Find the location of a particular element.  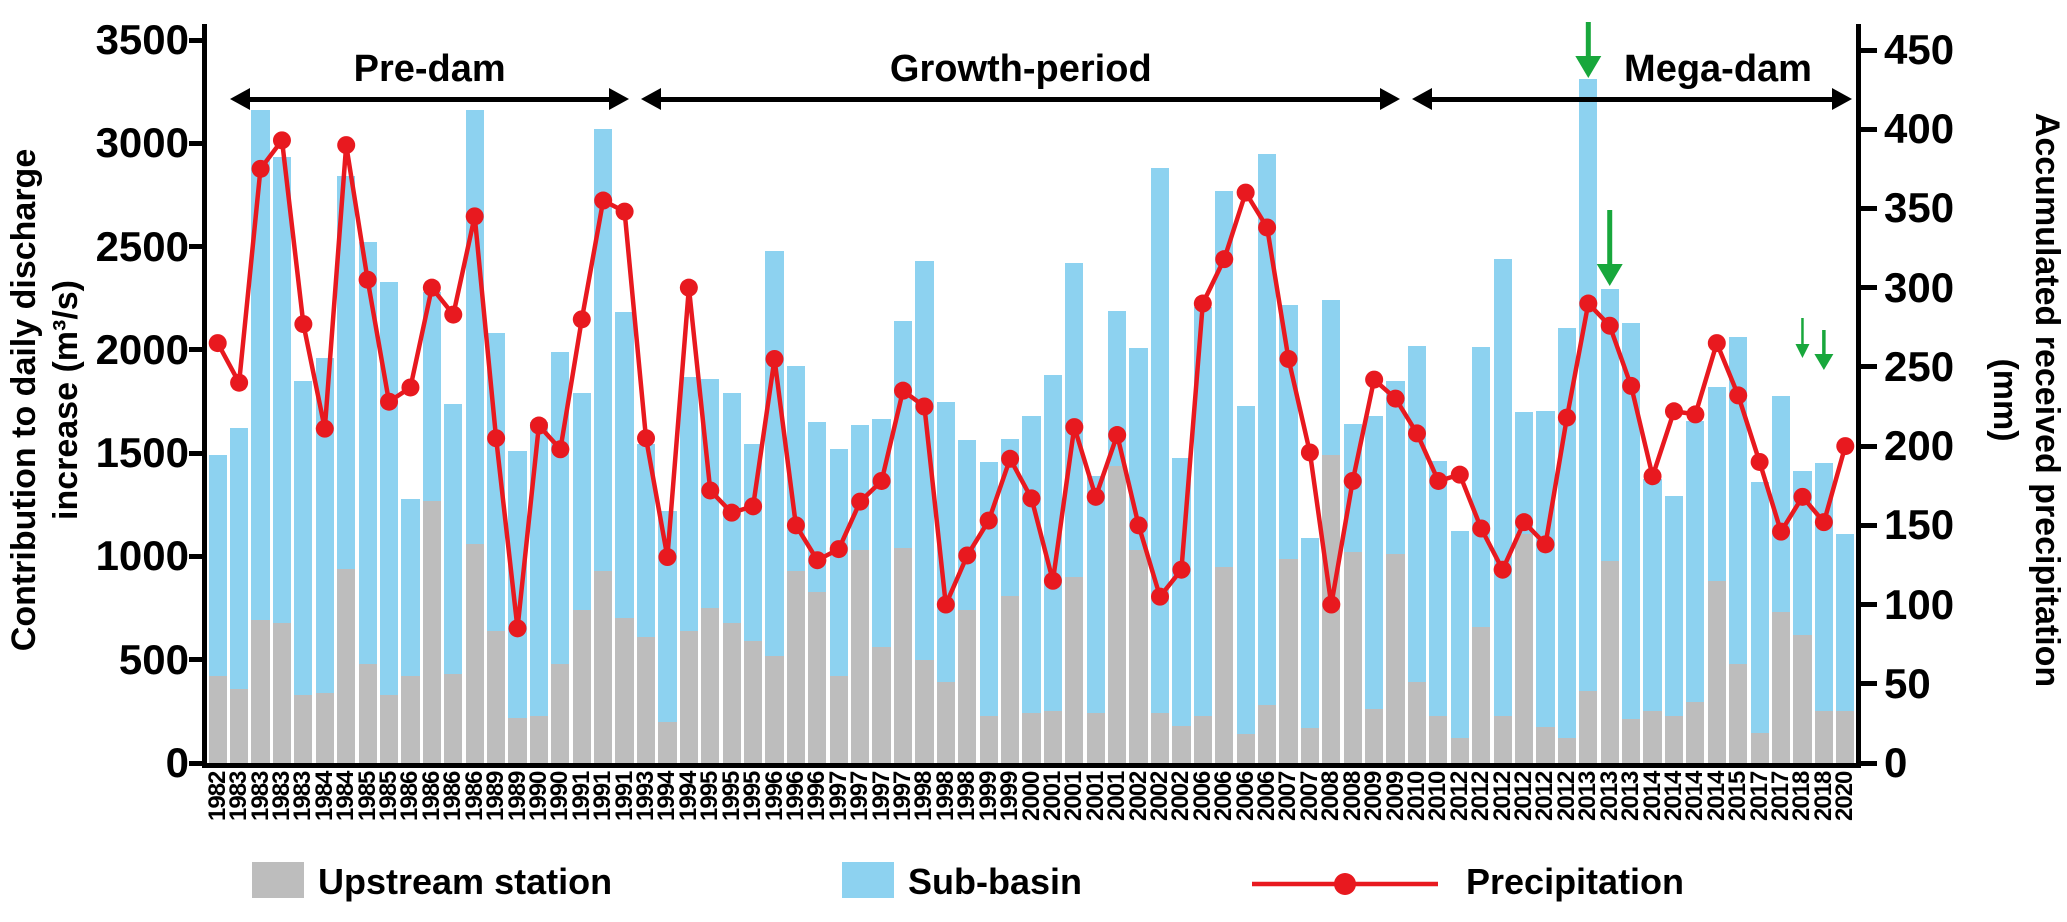

right-axis-tick-label: 0 is located at coordinates (1896, 762).